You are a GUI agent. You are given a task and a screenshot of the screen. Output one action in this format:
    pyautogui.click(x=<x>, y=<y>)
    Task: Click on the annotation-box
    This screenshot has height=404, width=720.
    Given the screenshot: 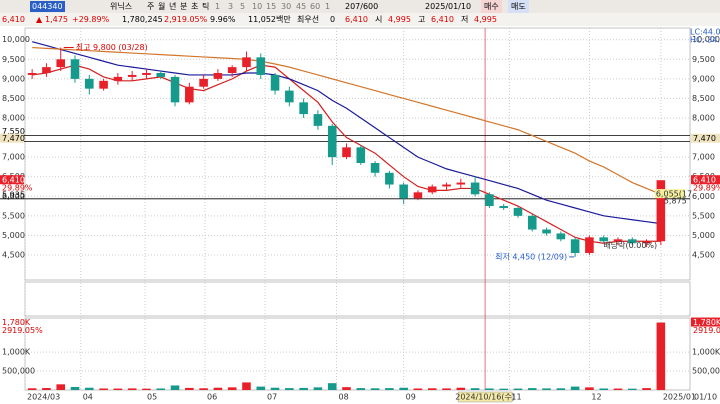 What is the action you would take?
    pyautogui.click(x=669, y=194)
    